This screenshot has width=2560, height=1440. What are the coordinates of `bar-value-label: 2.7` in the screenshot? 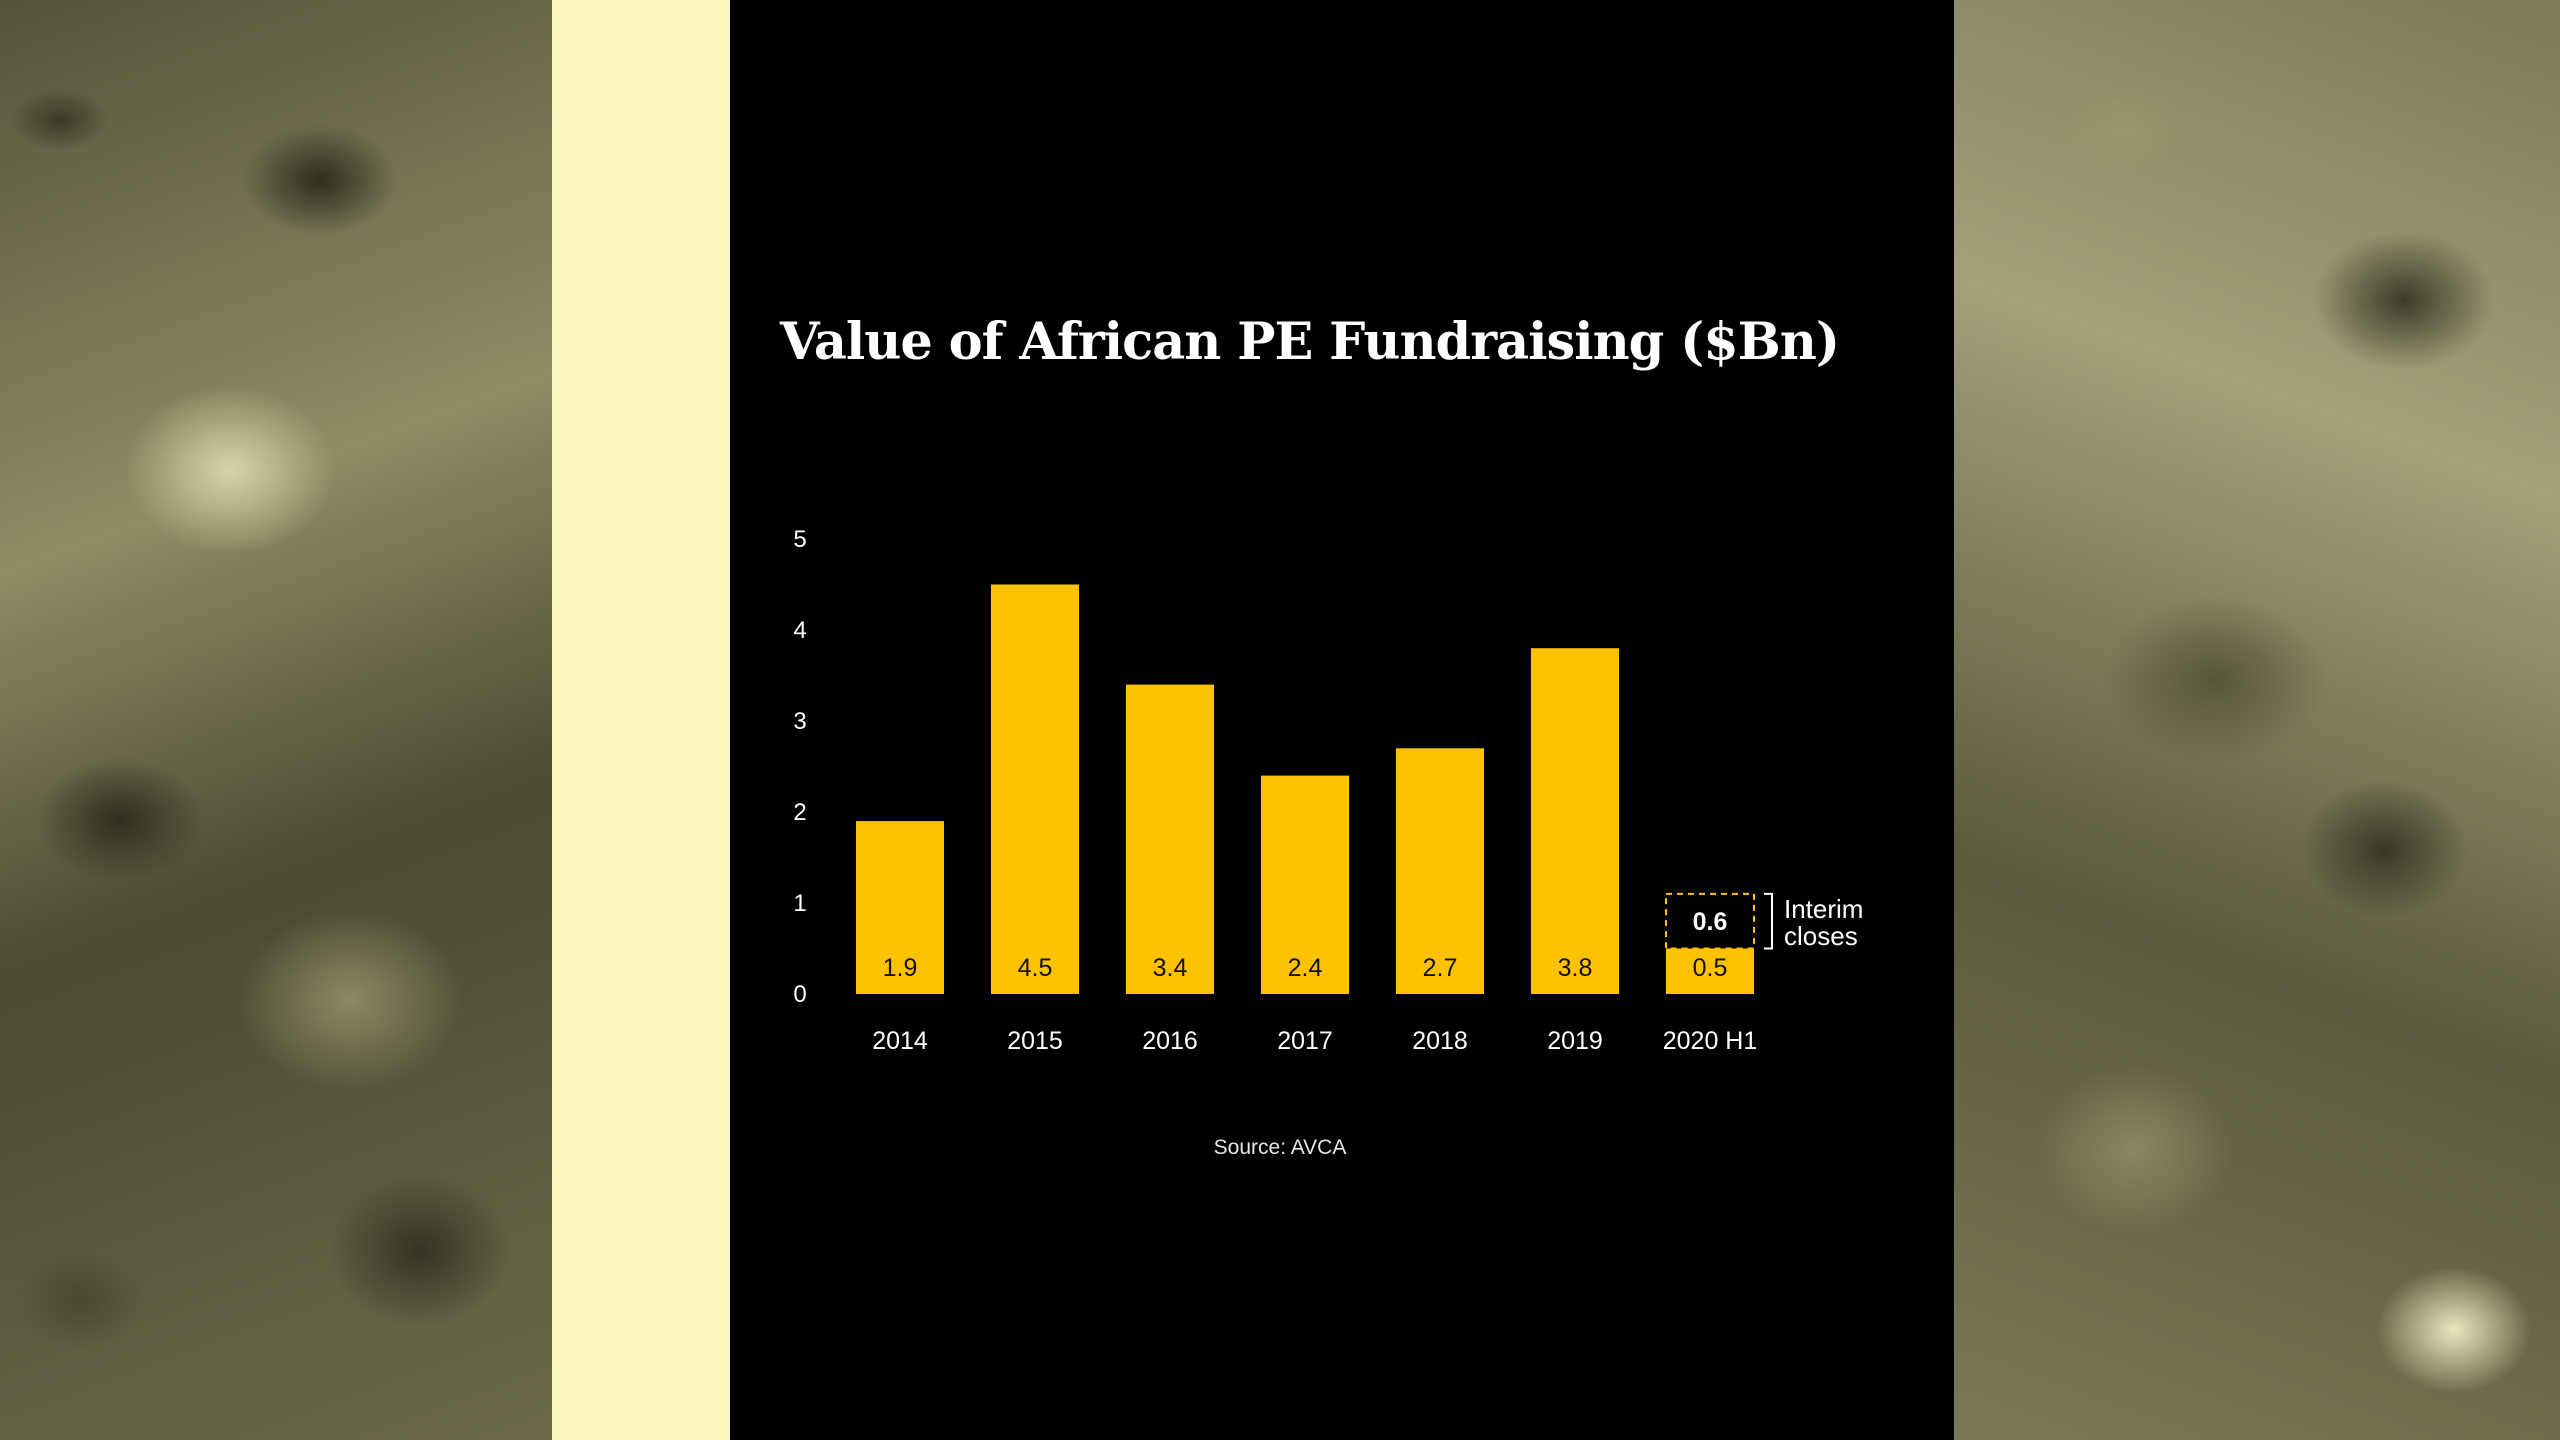 It's located at (1440, 968).